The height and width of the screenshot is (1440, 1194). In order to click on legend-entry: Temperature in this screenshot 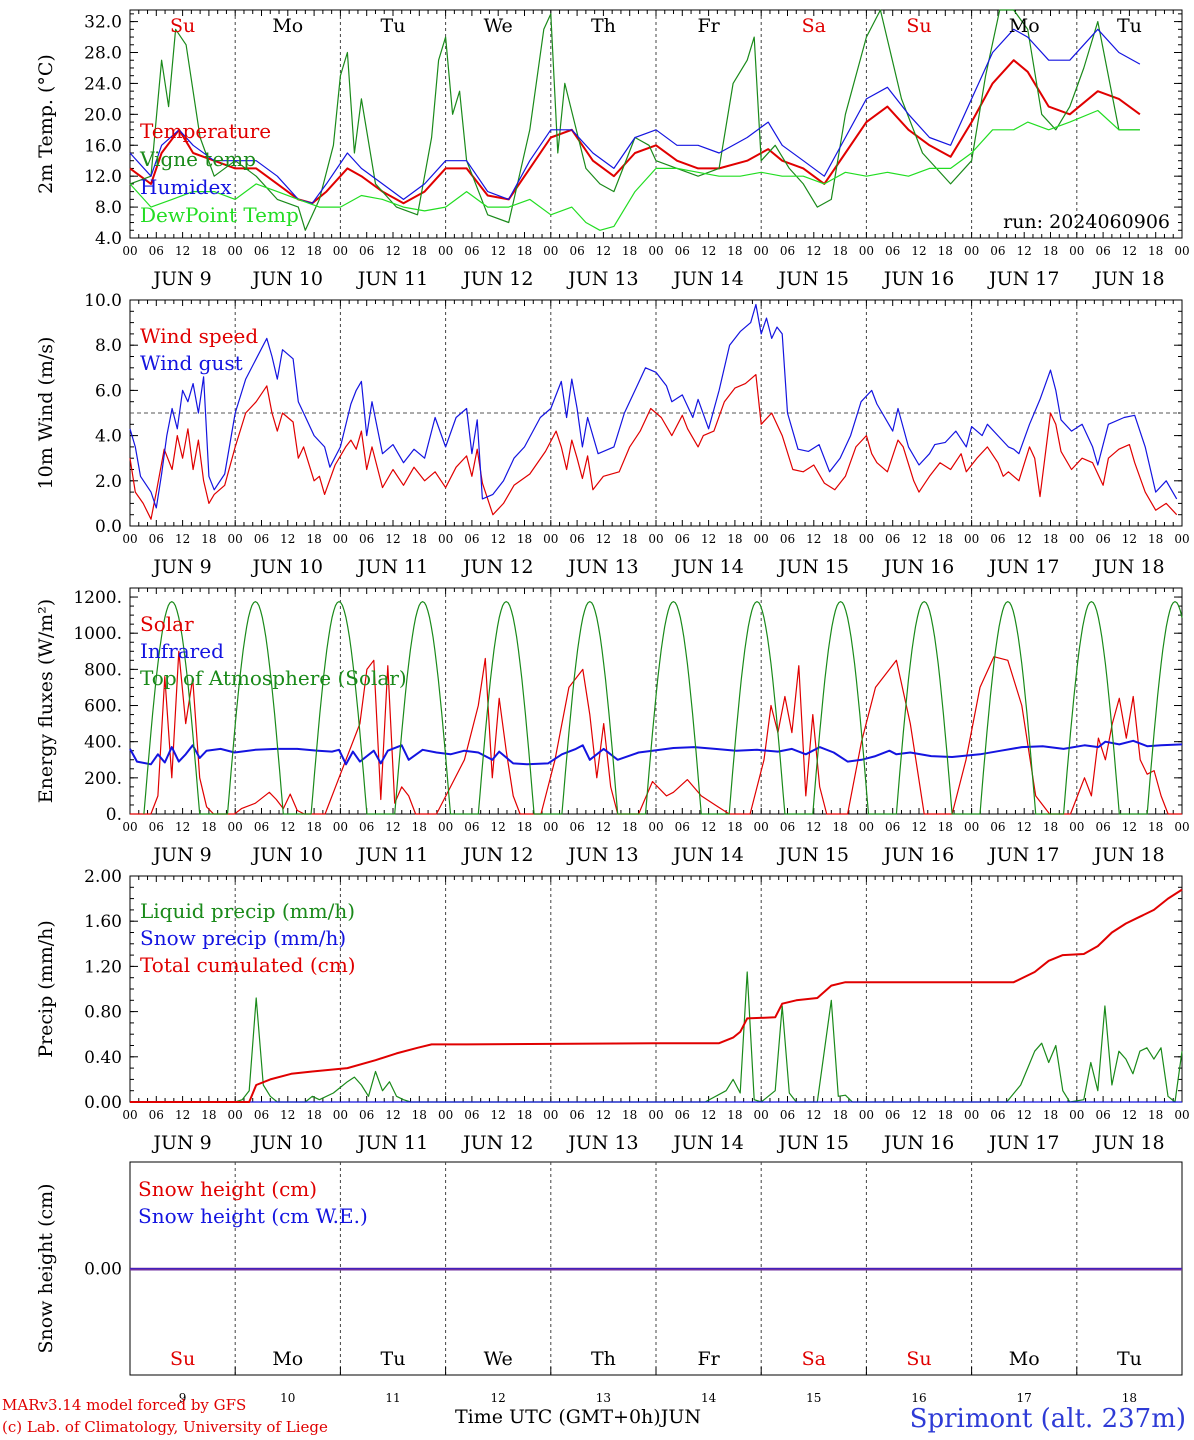, I will do `click(205, 131)`.